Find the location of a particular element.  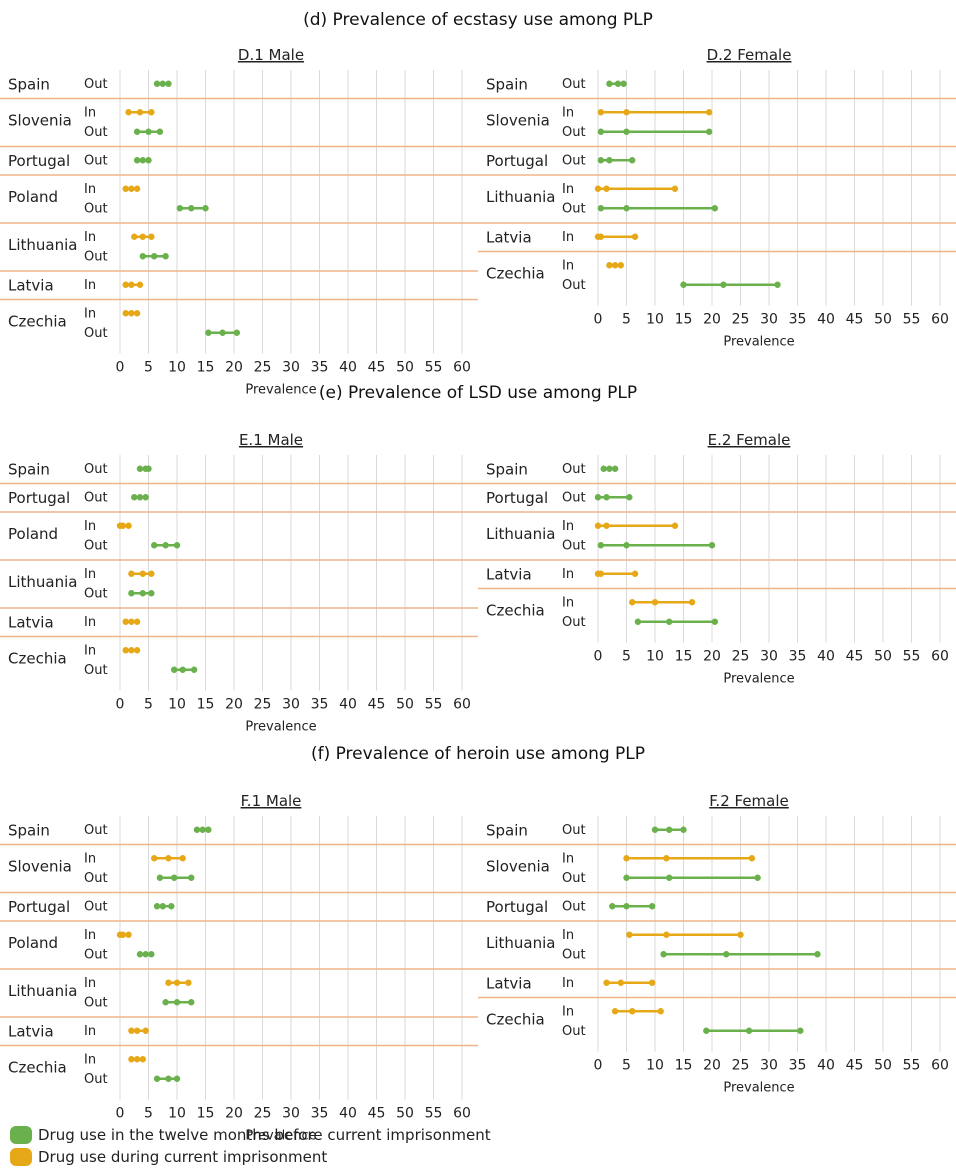

point-poland-out-low is located at coordinates (154, 545).